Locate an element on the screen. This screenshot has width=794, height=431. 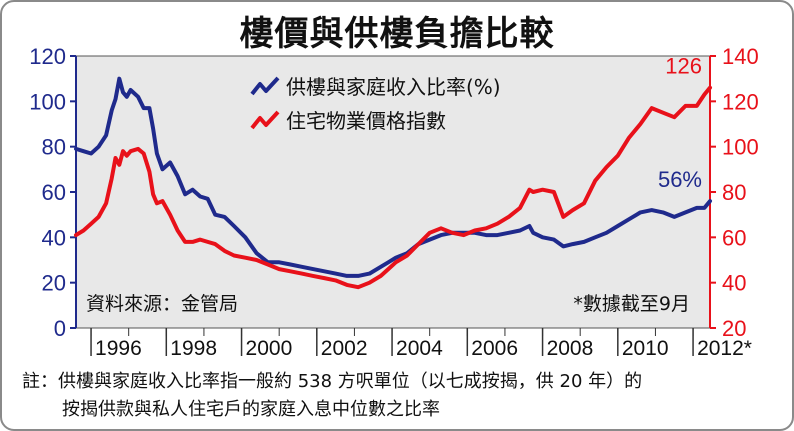
left-axis-tick-label: 60 is located at coordinates (54, 192).